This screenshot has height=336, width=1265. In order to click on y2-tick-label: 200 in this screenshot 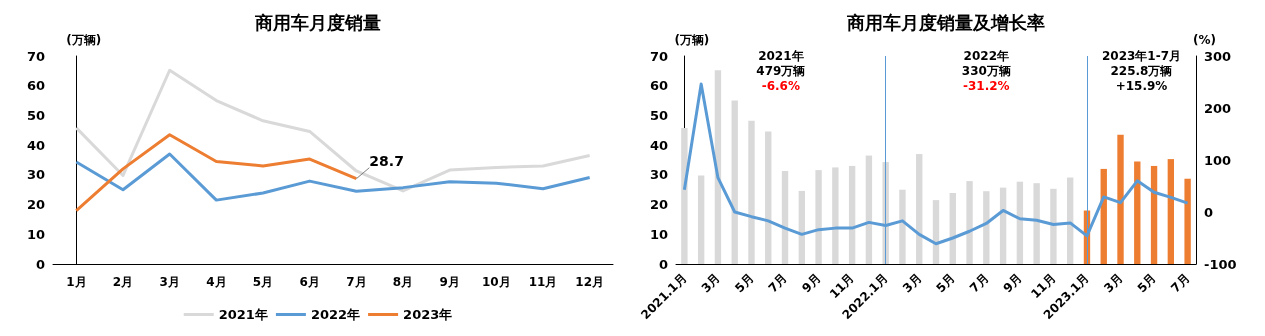, I will do `click(1218, 108)`.